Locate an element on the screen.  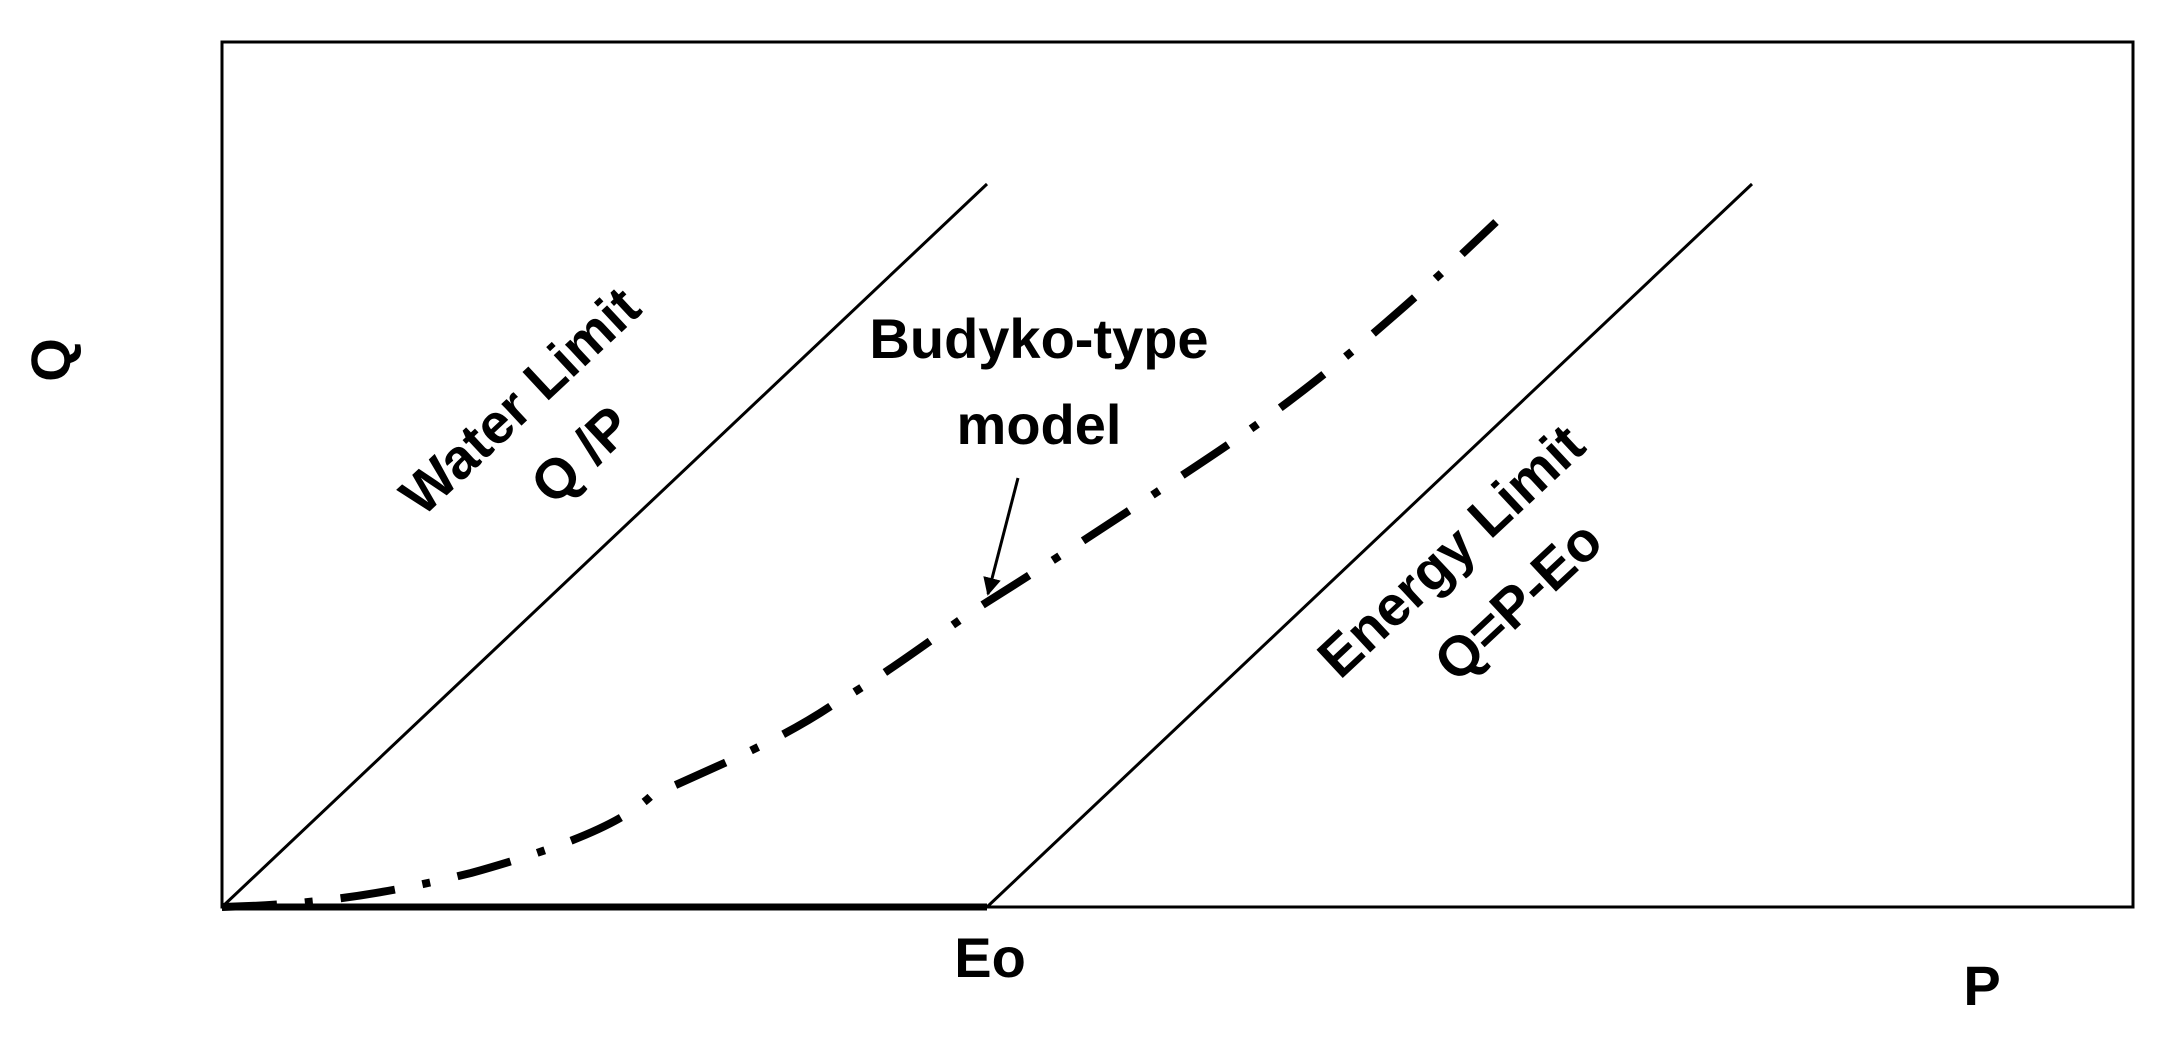
x-marker-label: Eo is located at coordinates (990, 957).